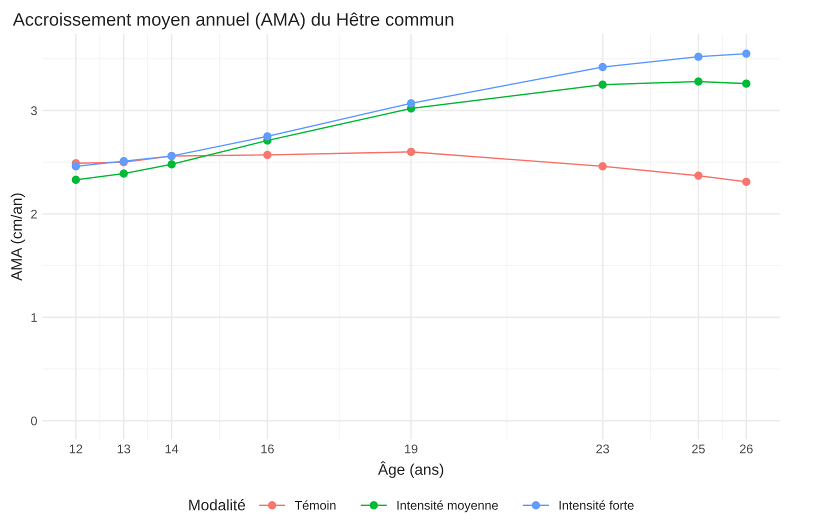 Image resolution: width=814 pixels, height=523 pixels. What do you see at coordinates (172, 449) in the screenshot?
I see `x-tick-label: 14` at bounding box center [172, 449].